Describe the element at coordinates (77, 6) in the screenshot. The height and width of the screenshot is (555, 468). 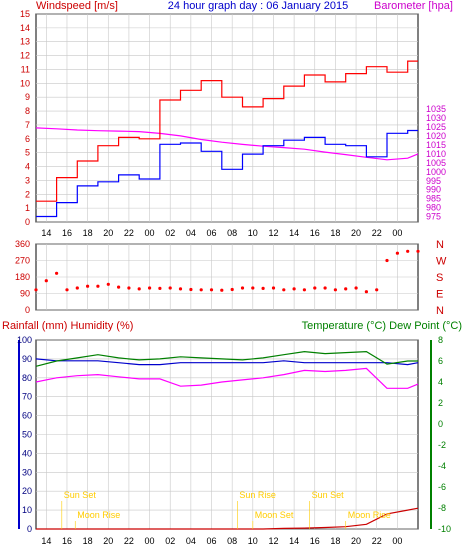
I see `windspeed-title: Windspeed [m/s]` at that location.